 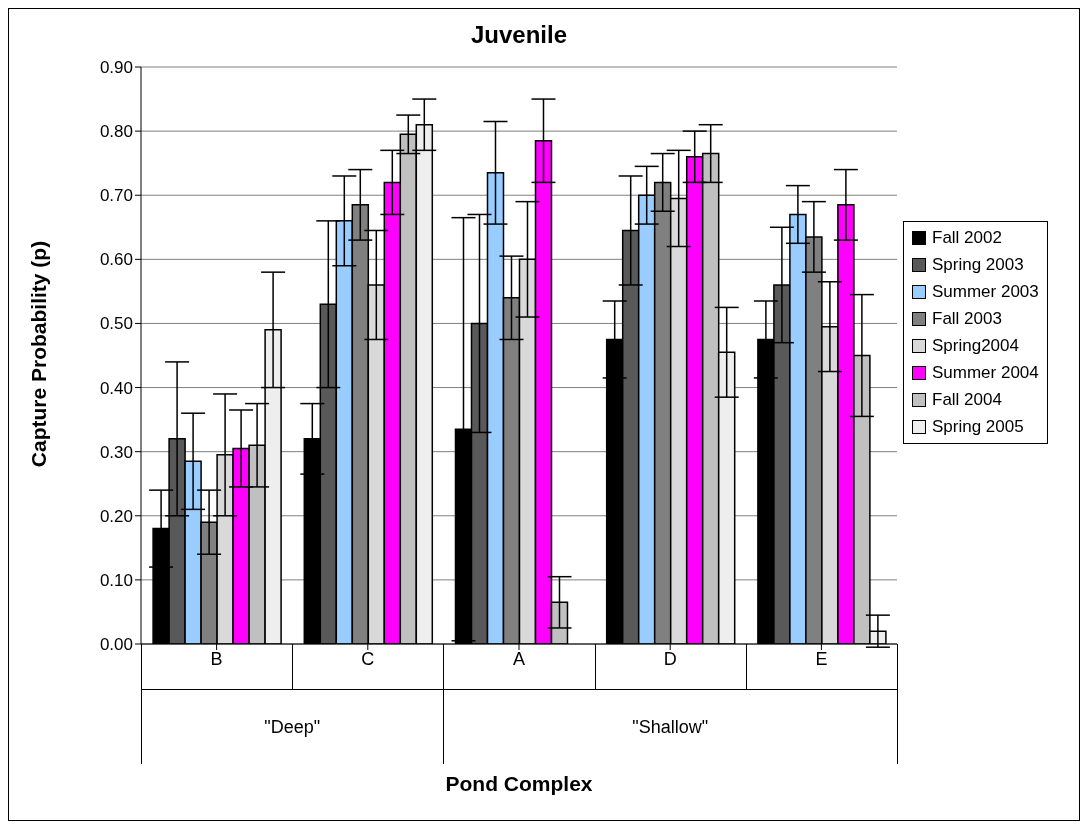 I want to click on y-tick-label: 0.20, so click(x=116, y=516).